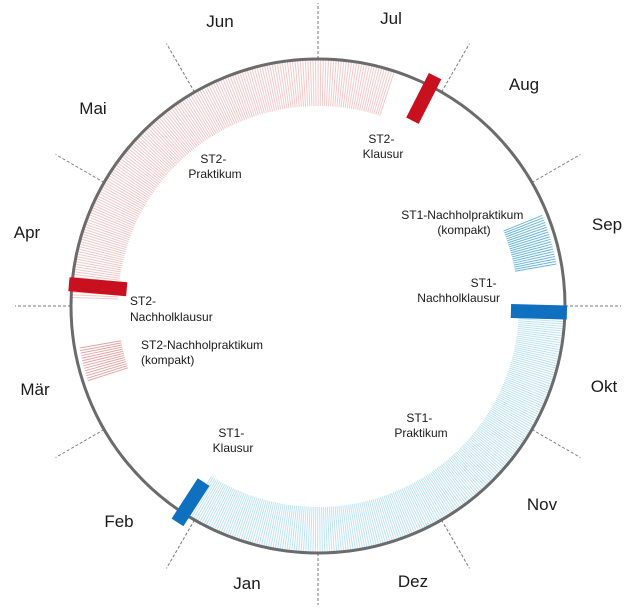 The height and width of the screenshot is (610, 635). Describe the element at coordinates (92, 108) in the screenshot. I see `month-label-mai: Mai` at that location.